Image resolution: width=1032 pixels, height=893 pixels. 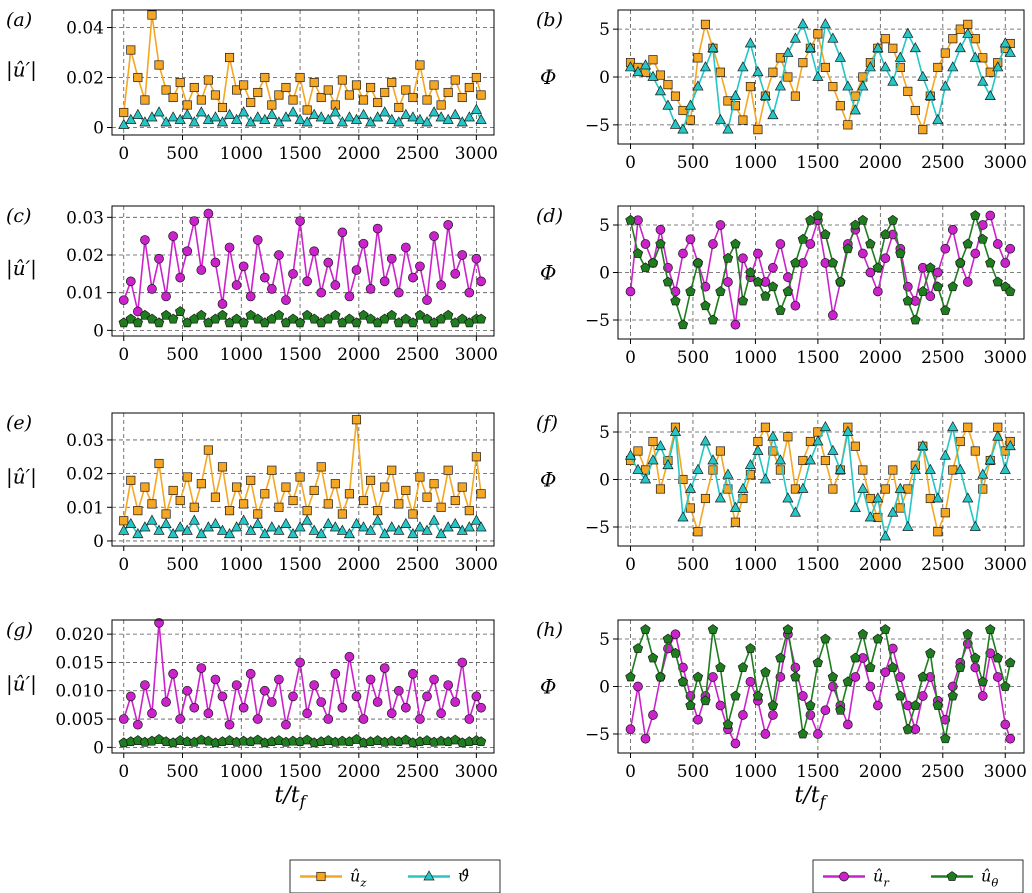 I want to click on legend-label: ϑ̂, so click(x=463, y=876).